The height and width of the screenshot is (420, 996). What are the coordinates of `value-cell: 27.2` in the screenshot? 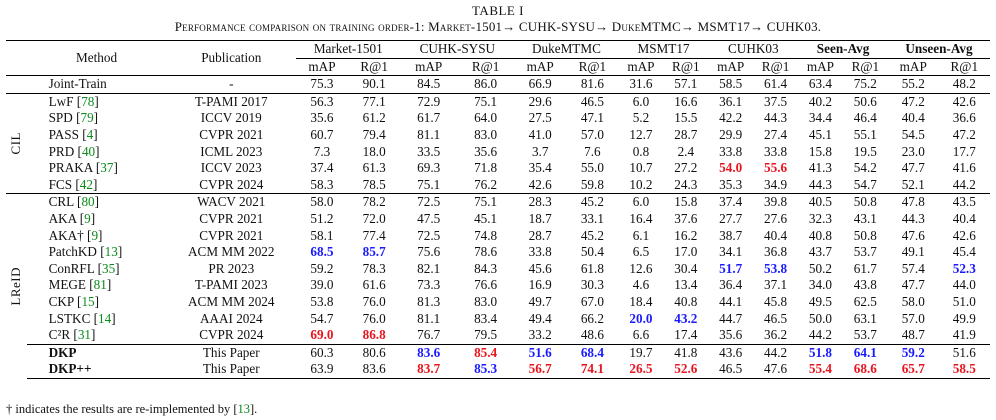 It's located at (686, 168).